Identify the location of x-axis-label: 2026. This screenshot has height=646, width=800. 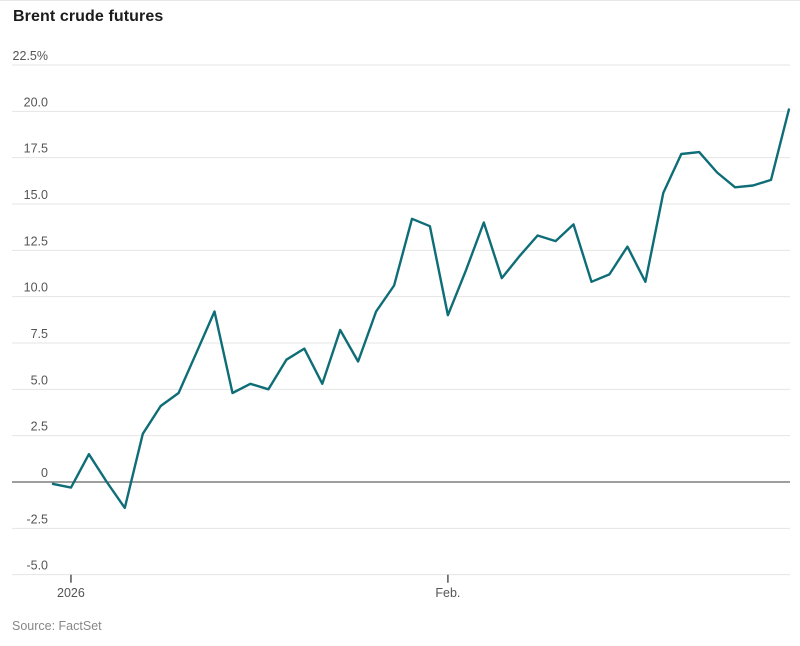
(71, 593).